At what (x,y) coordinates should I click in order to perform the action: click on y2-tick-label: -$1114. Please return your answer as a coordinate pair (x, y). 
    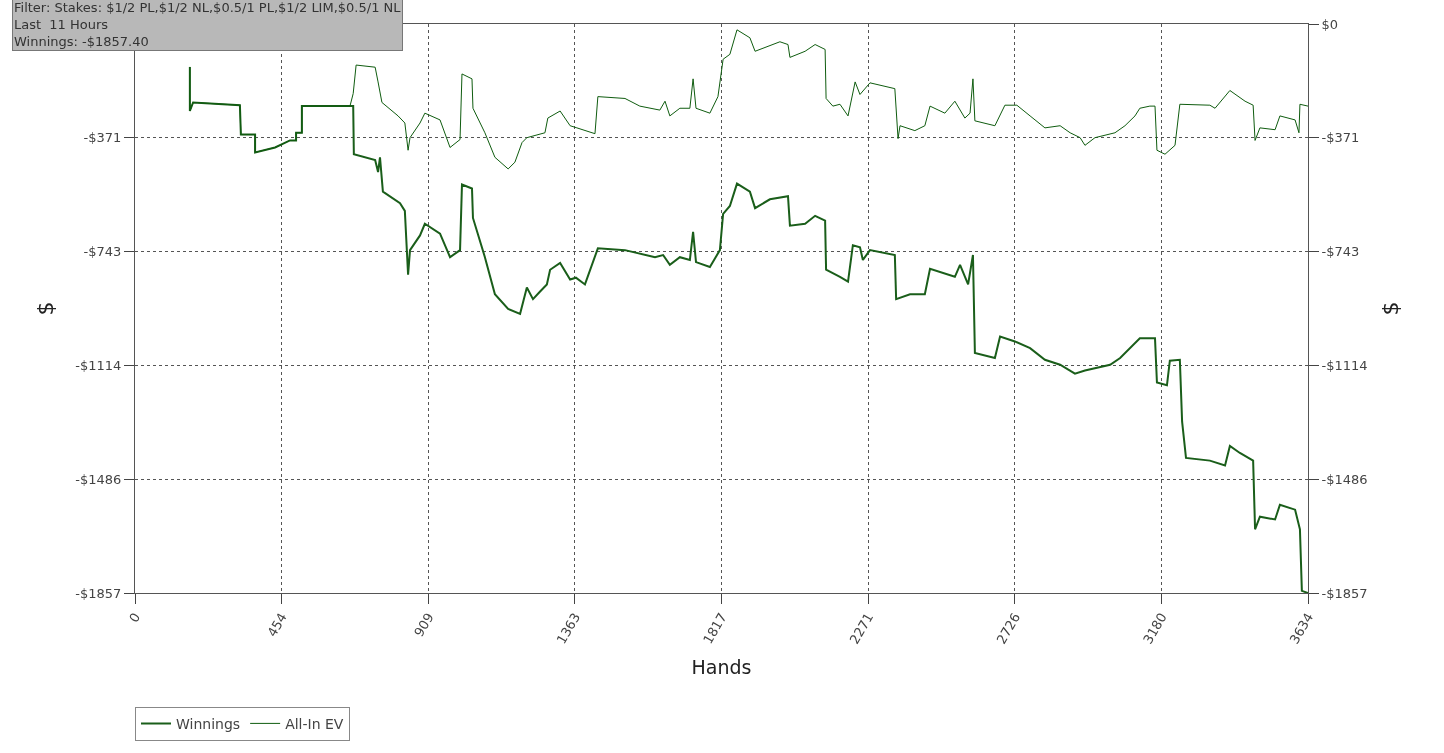
    Looking at the image, I should click on (1344, 365).